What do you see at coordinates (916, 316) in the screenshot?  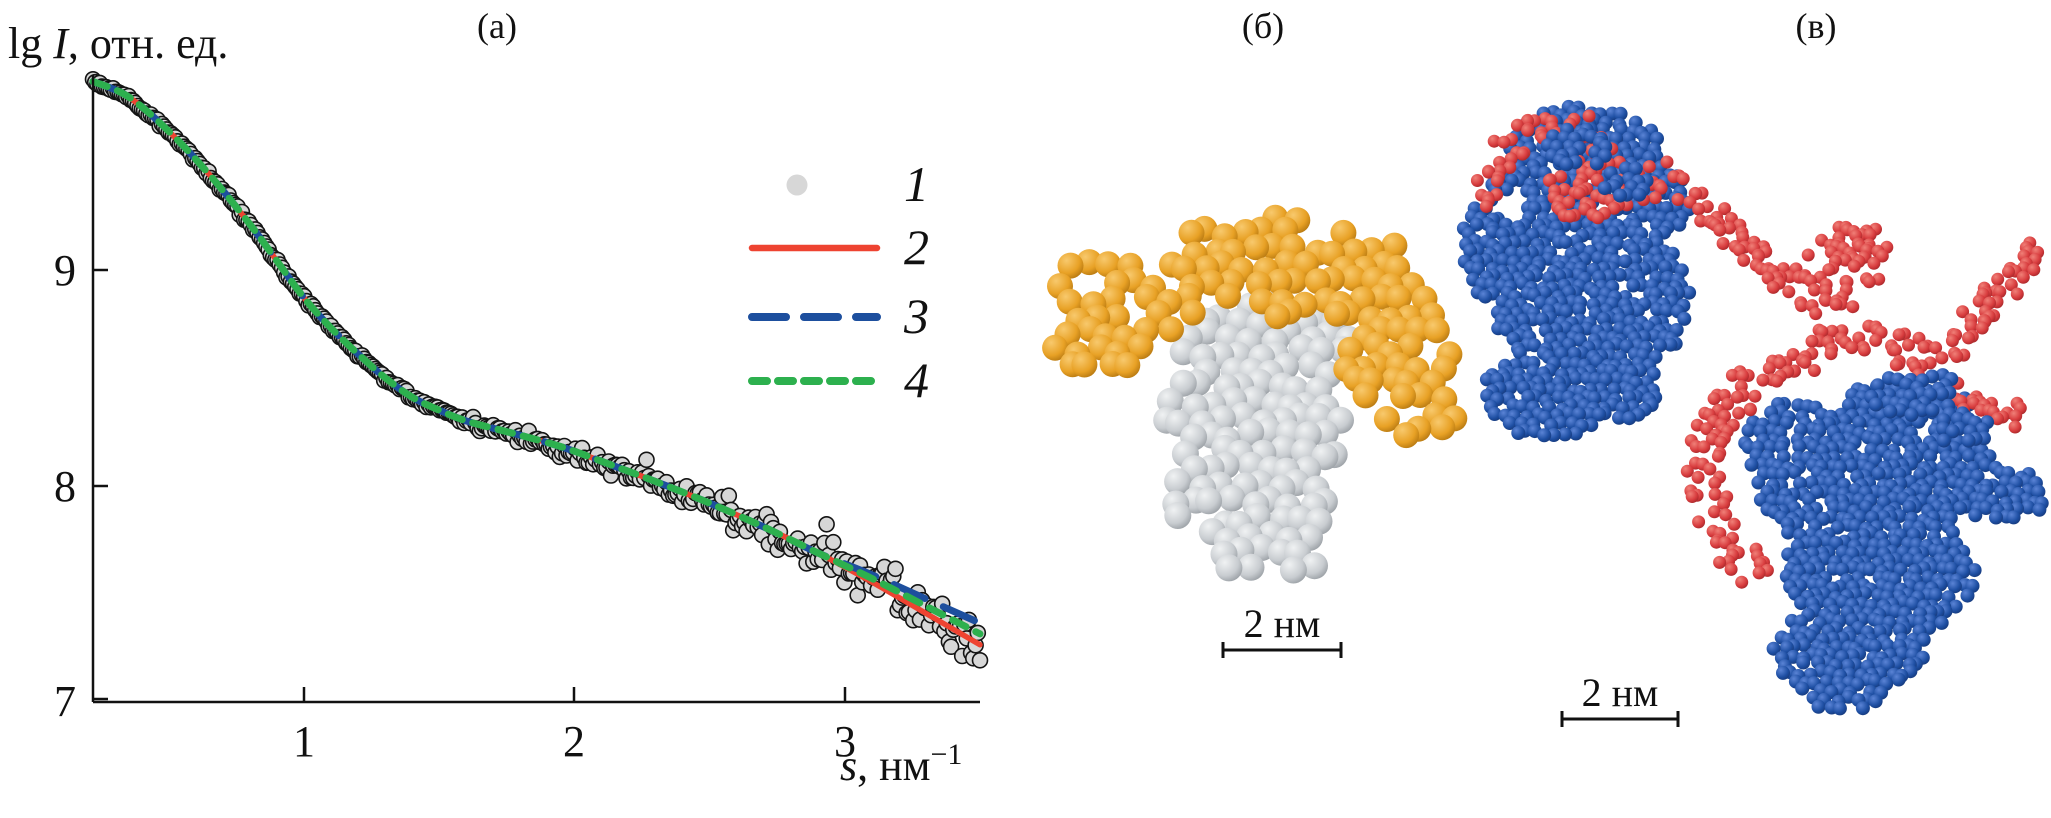 I see `legend-label-3: 3` at bounding box center [916, 316].